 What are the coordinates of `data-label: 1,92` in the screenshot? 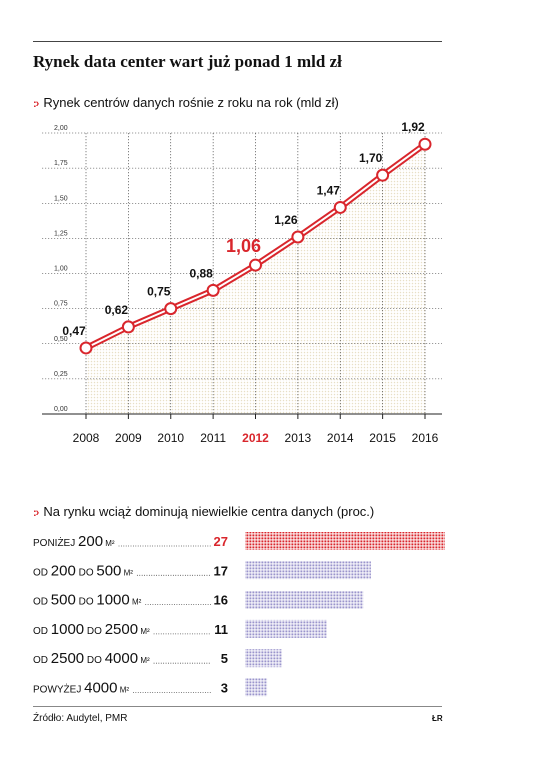 It's located at (413, 127).